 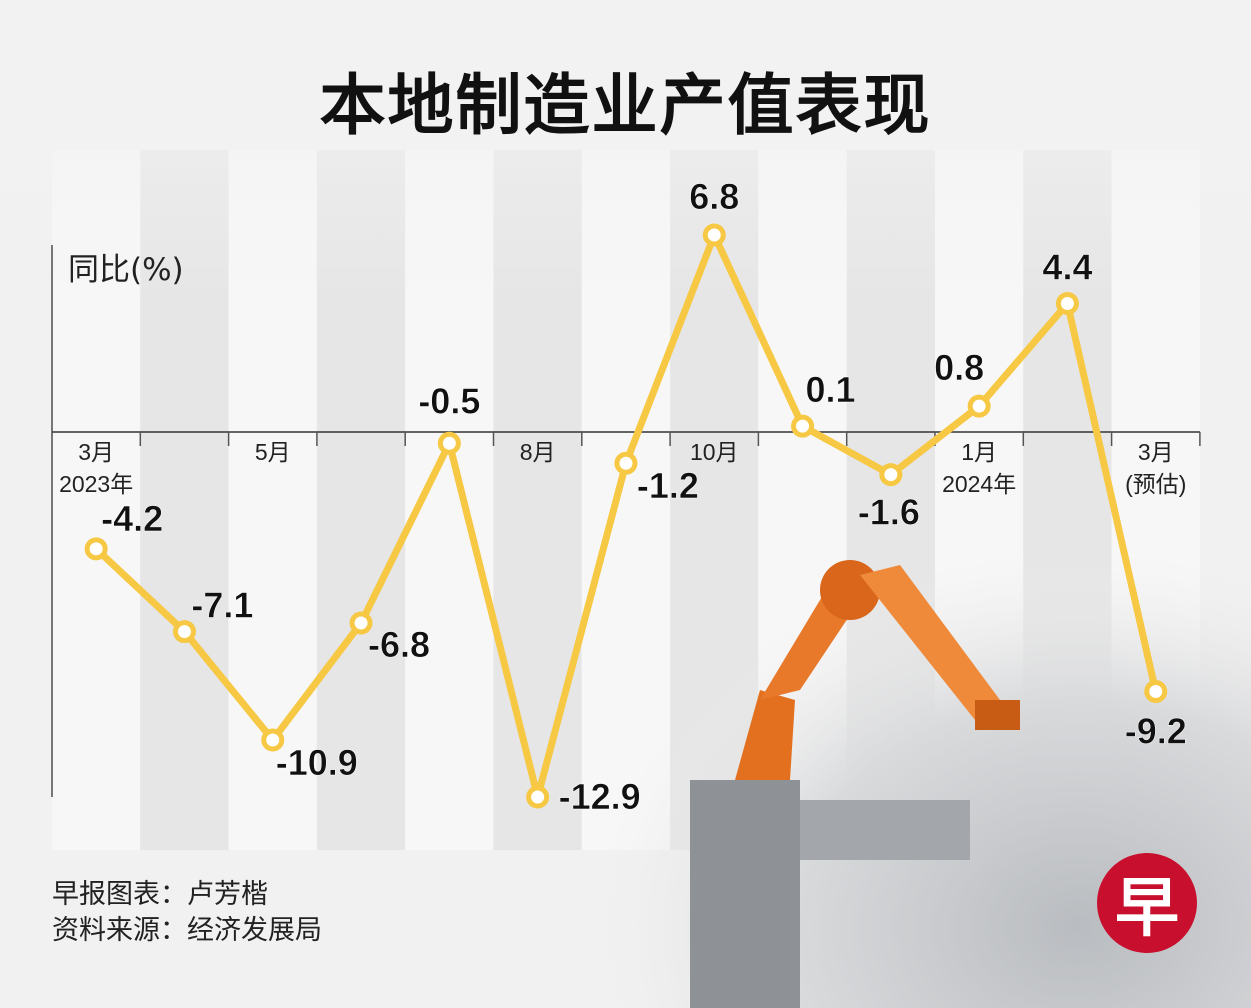 What do you see at coordinates (160, 894) in the screenshot?
I see `credit-graphic: 早报图表：卢芳楷` at bounding box center [160, 894].